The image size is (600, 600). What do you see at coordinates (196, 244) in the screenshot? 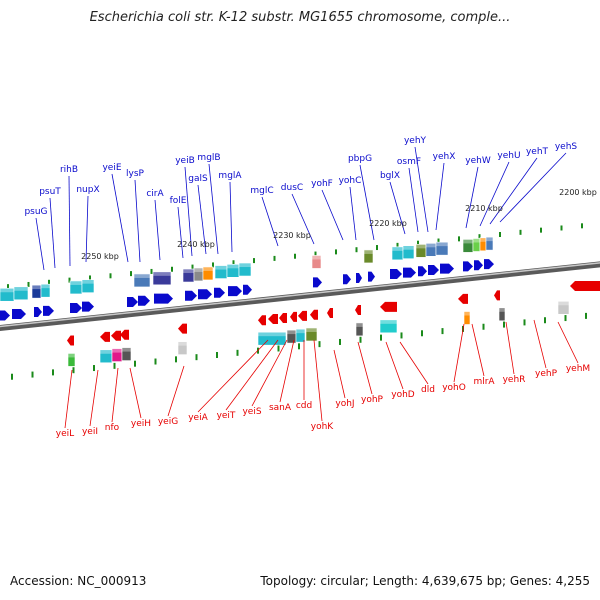
I see `kbp-label: 2240 kbp` at bounding box center [196, 244].